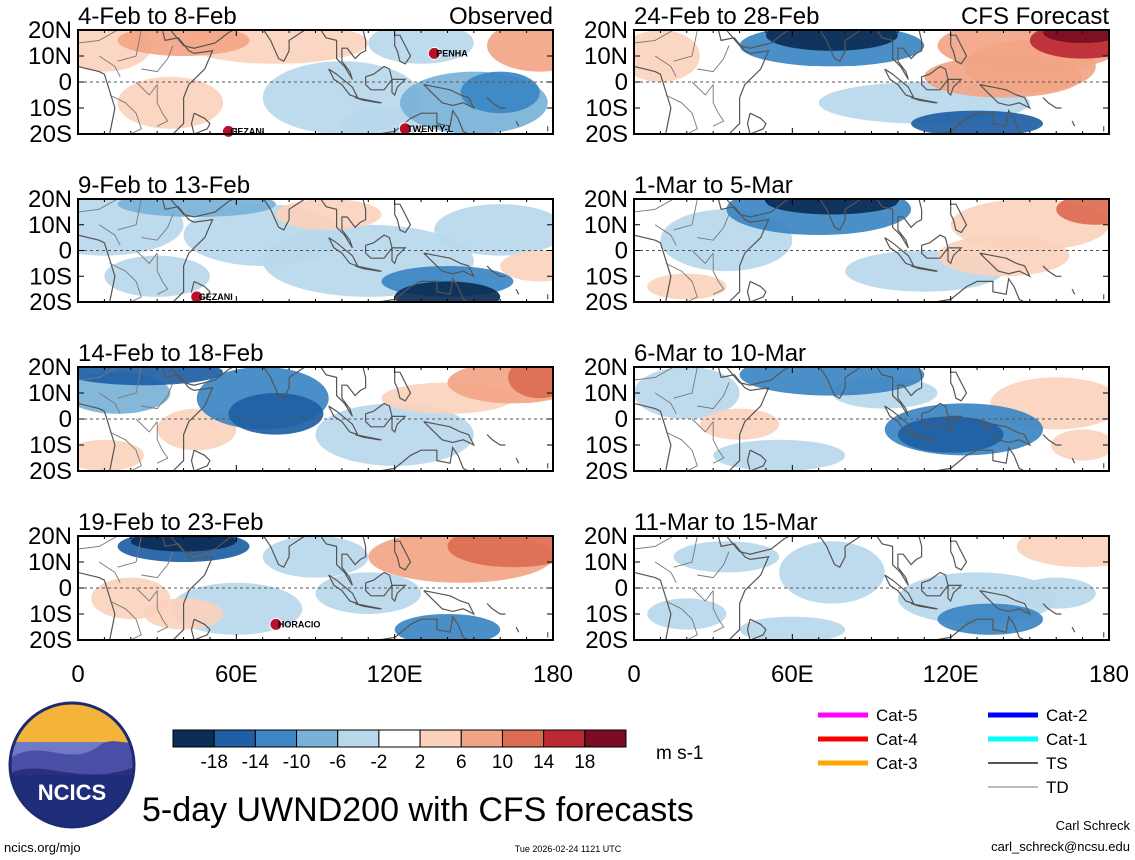 The width and height of the screenshot is (1135, 860). Describe the element at coordinates (600, 674) in the screenshot. I see `longitude-axes: 0 60E 120E 180 0 60E 120E 180` at that location.